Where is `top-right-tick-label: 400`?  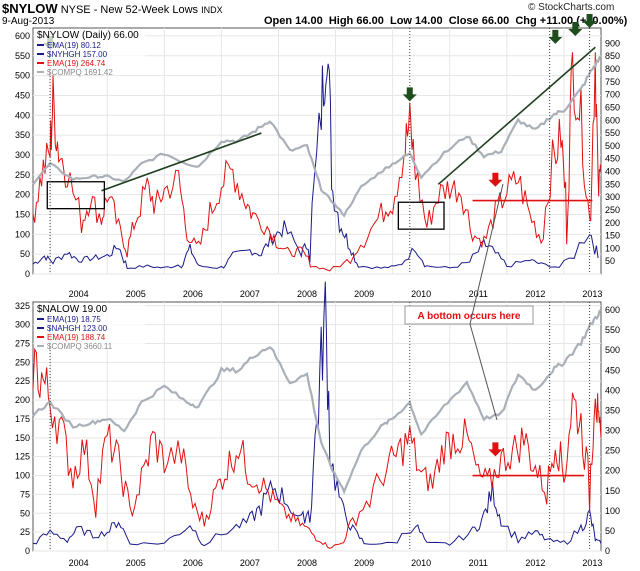
top-right-tick-label: 400 is located at coordinates (612, 172).